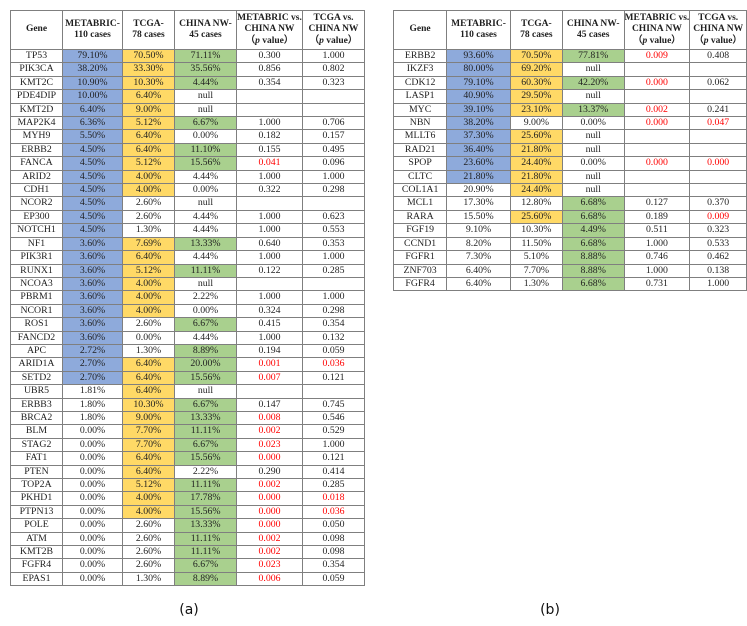 This screenshot has width=747, height=626. I want to click on p-value-tcga-vs-china-cell: 0.000, so click(718, 163).